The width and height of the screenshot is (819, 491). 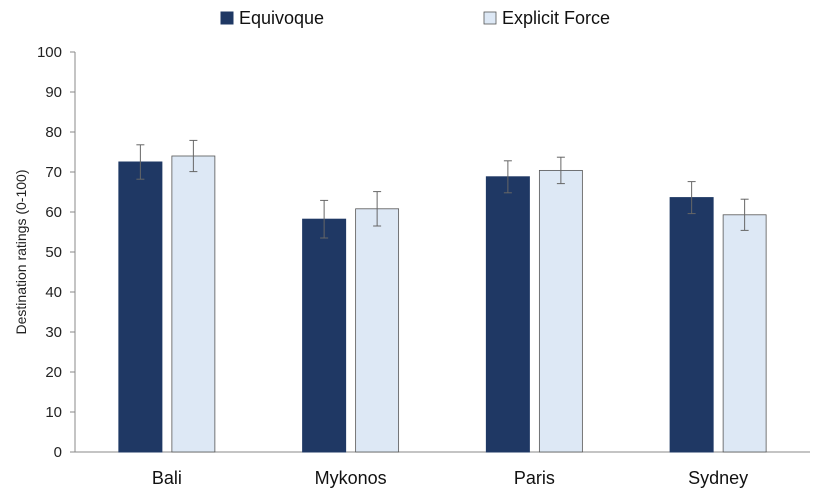 I want to click on x-category-label: Paris, so click(x=534, y=478).